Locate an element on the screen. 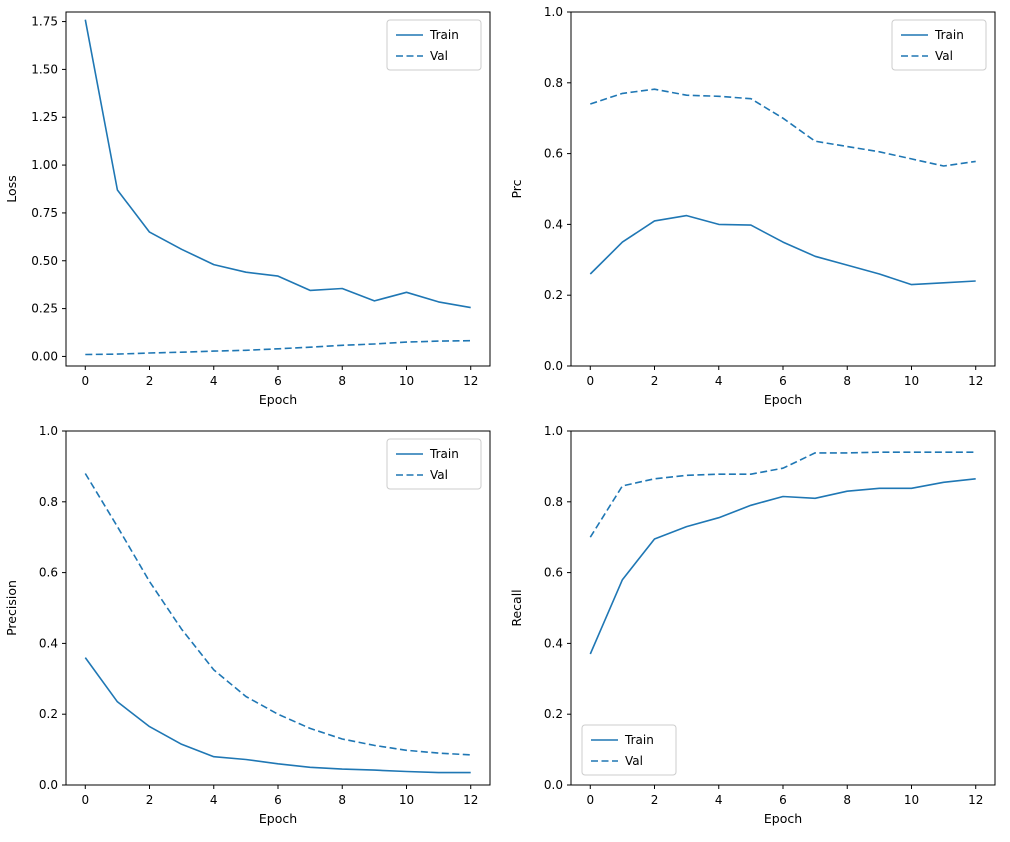 This screenshot has height=842, width=1010. y-tick-label: 1.50 is located at coordinates (44, 69).